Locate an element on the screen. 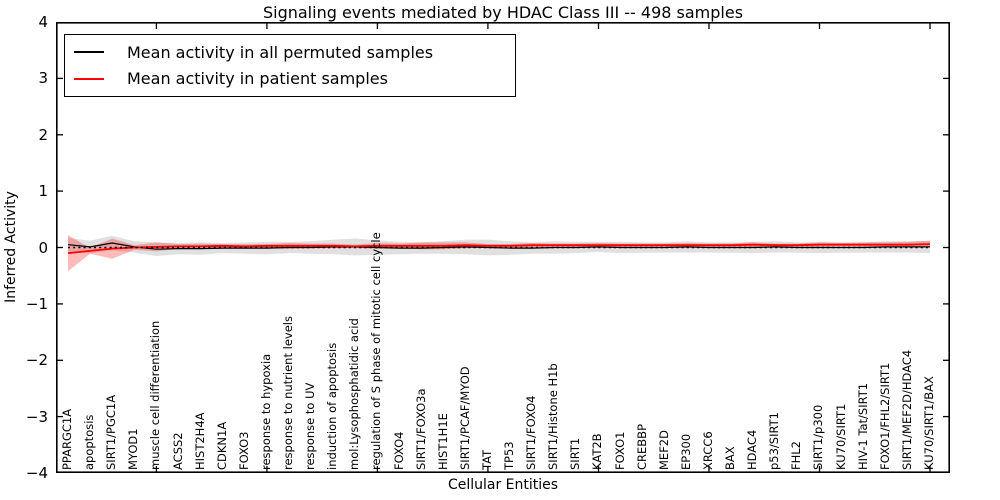  x-tick-label: FHL2 is located at coordinates (796, 455).